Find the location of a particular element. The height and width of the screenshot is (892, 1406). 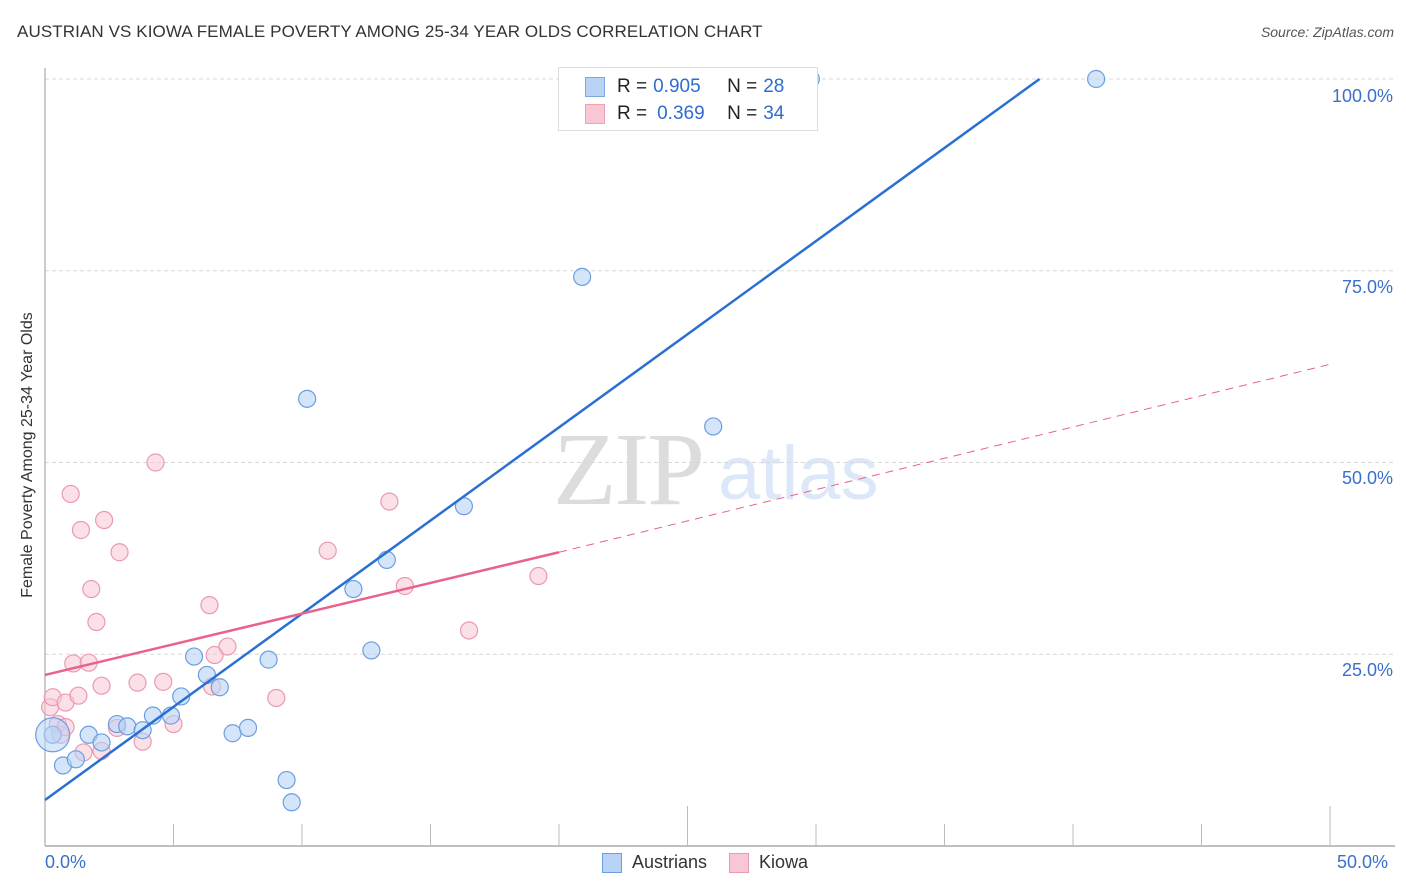

data-point-cluster is located at coordinates (53, 735).